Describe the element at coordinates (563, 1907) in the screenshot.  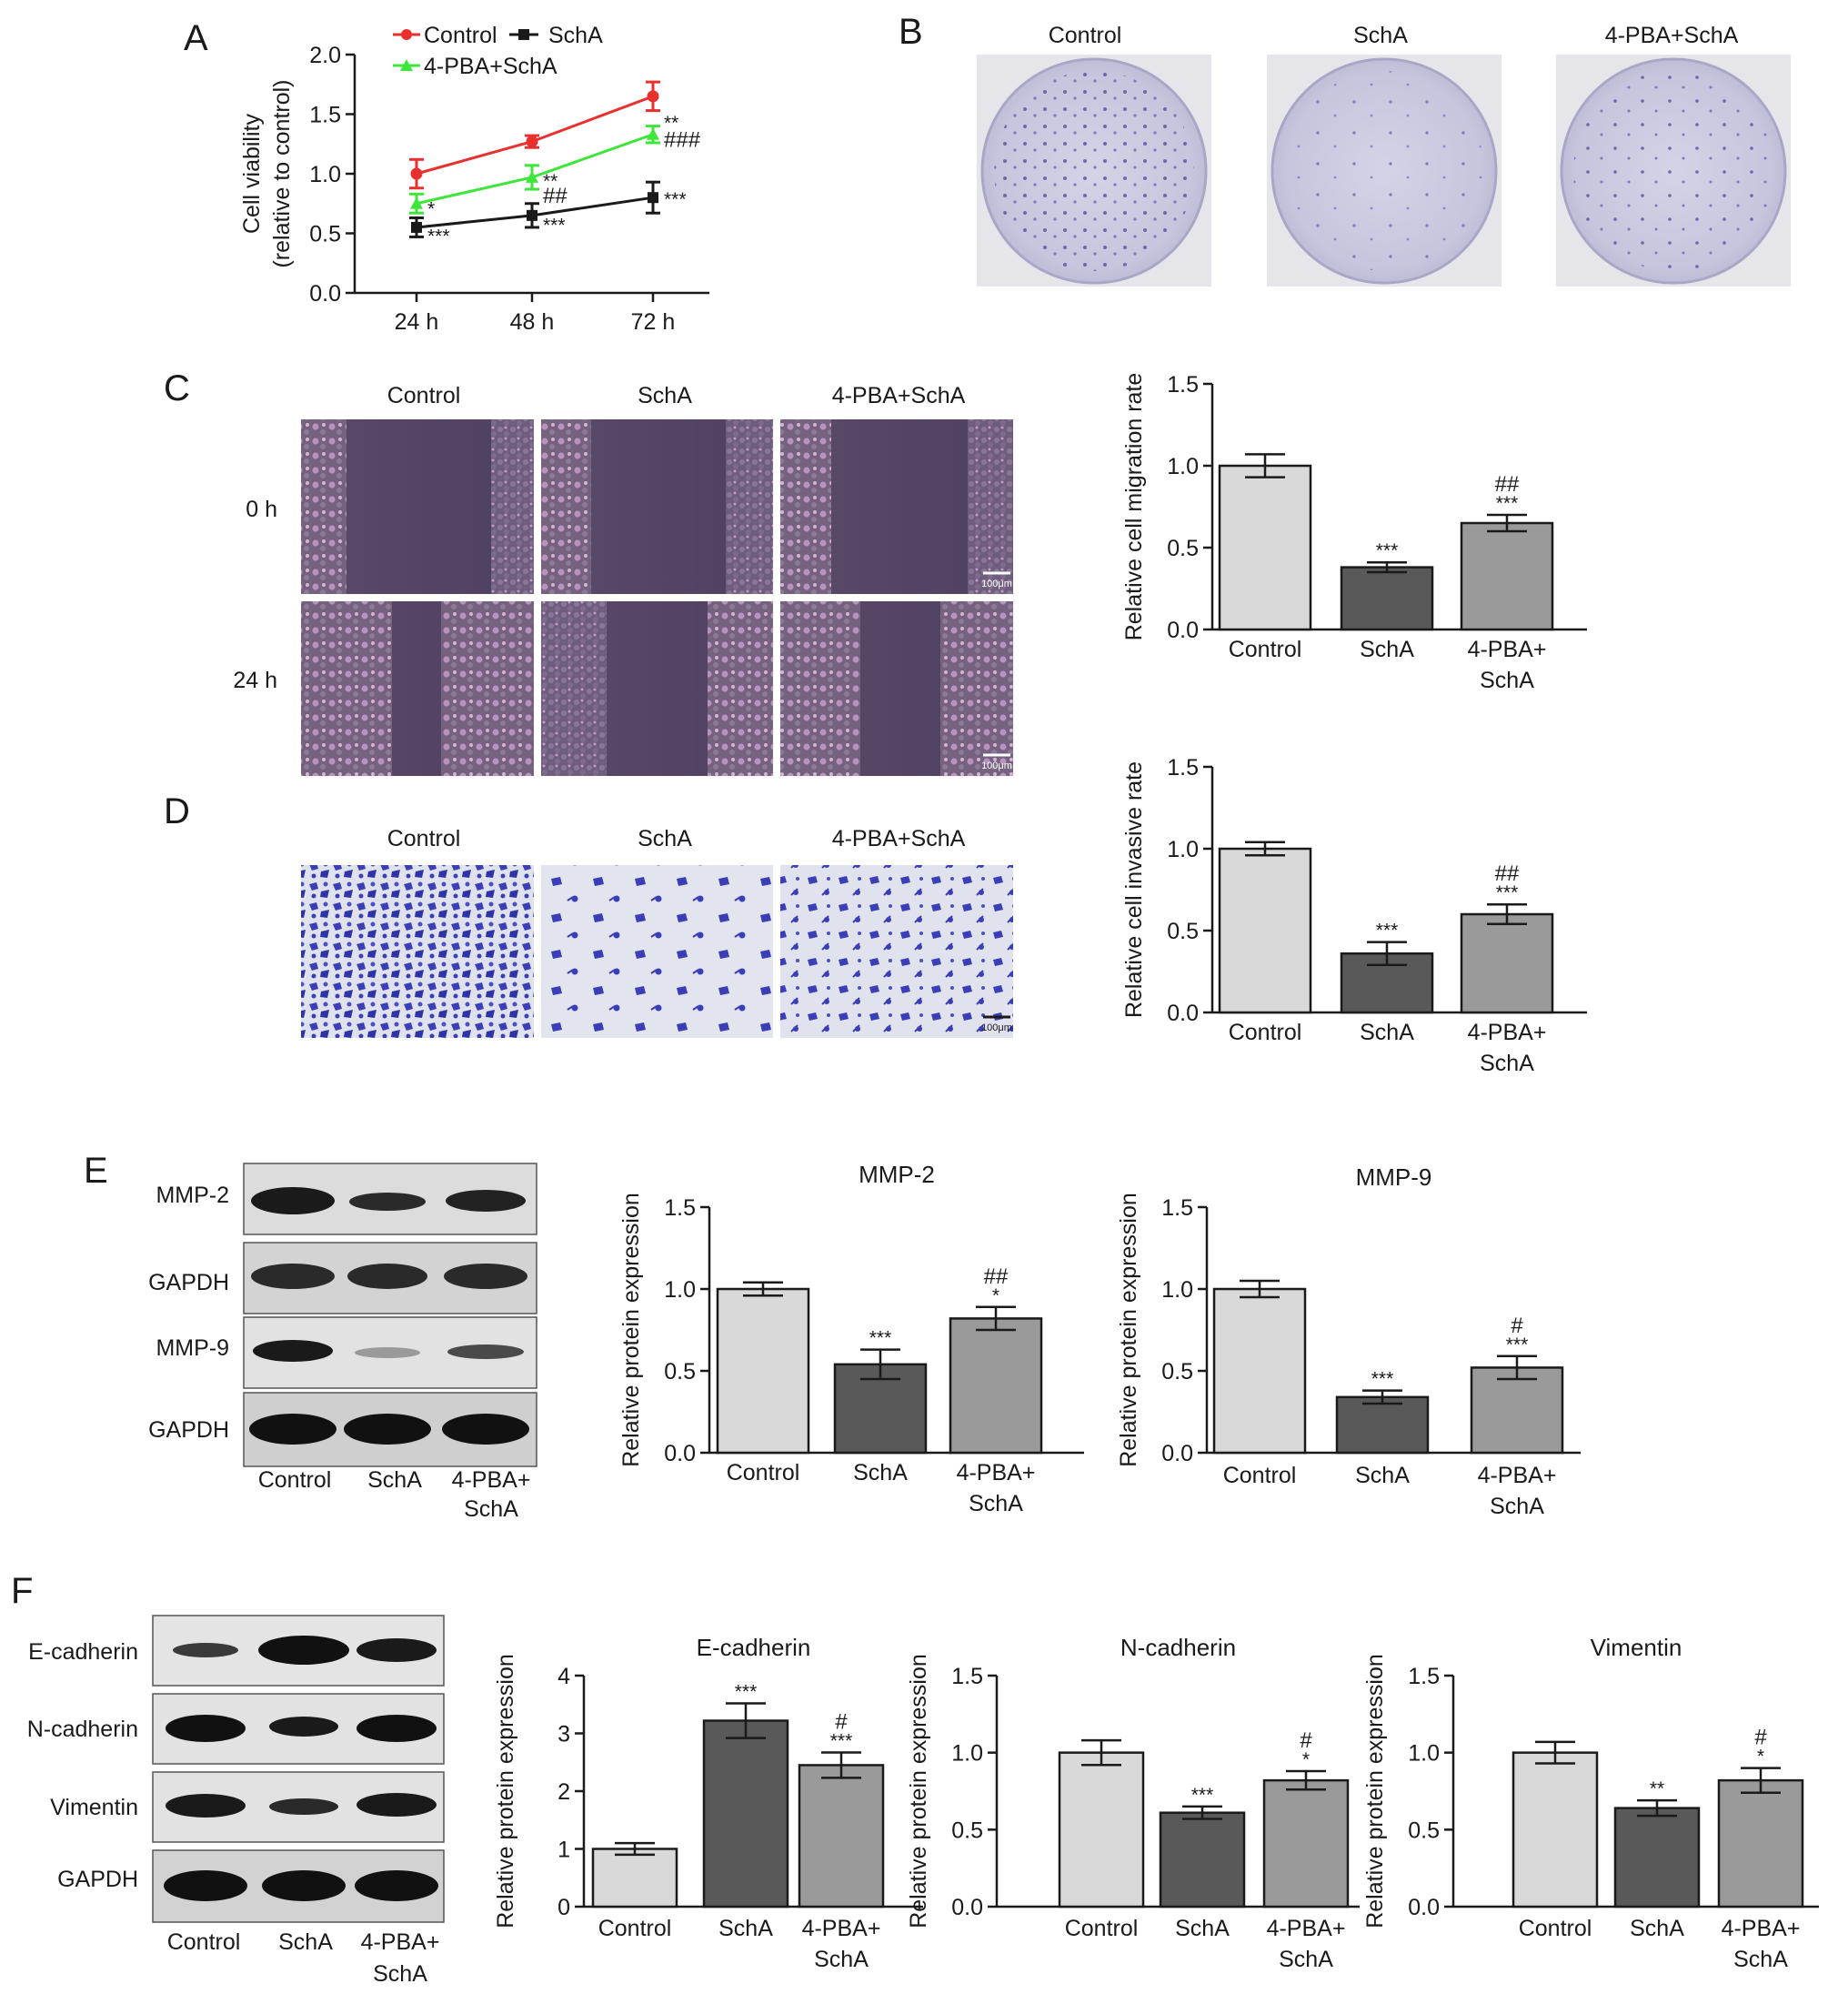
I see `y-tick-label: 0` at that location.